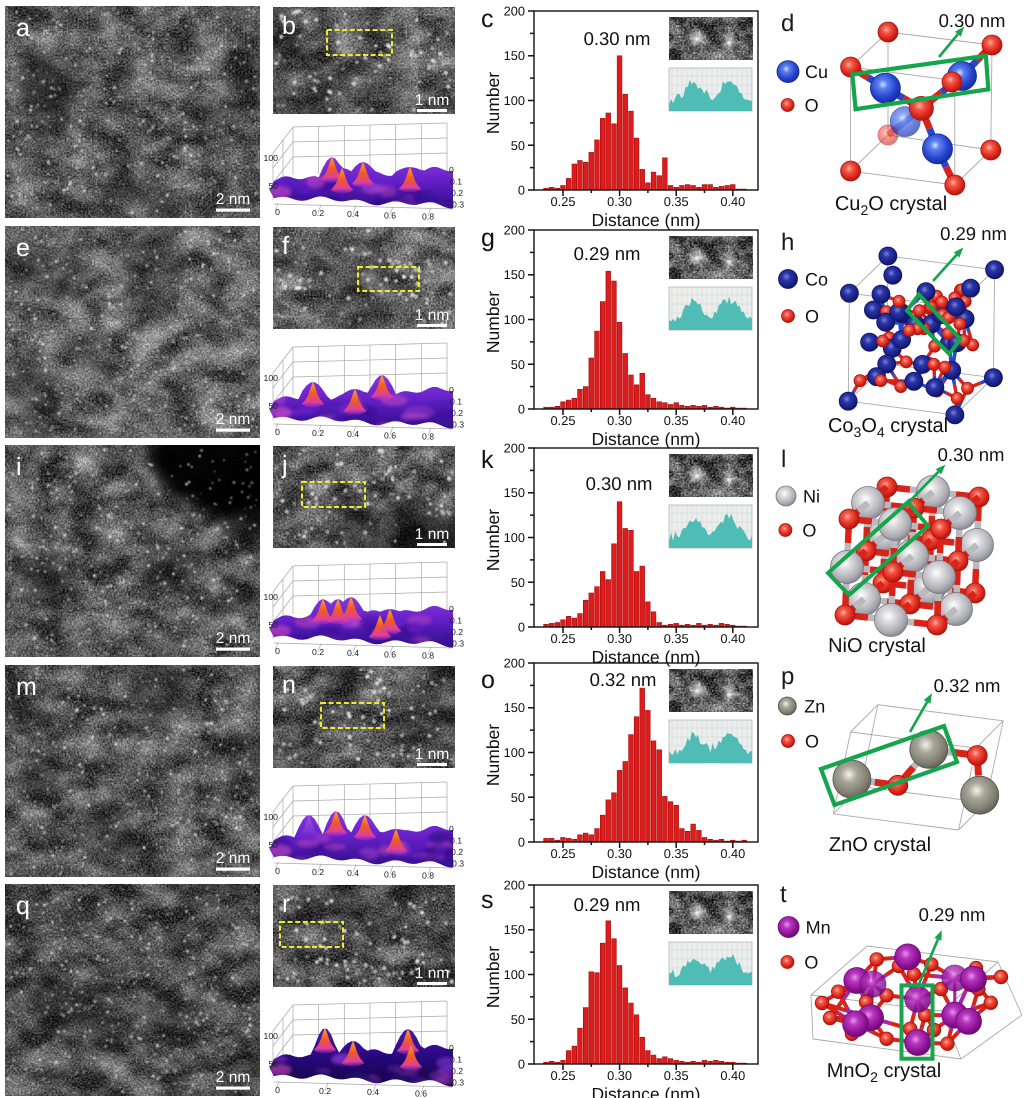  I want to click on svg-text: a, so click(23, 28).